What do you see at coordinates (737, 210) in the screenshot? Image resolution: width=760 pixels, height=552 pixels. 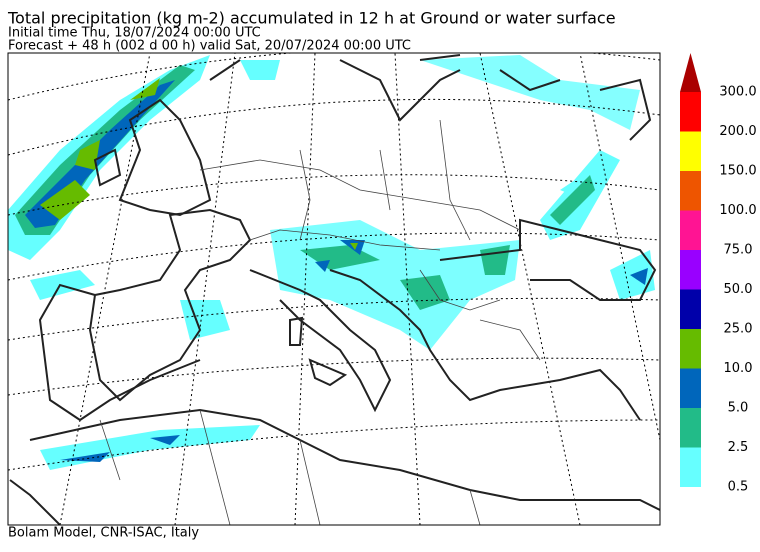 I see `colorbar-label: 100.0` at bounding box center [737, 210].